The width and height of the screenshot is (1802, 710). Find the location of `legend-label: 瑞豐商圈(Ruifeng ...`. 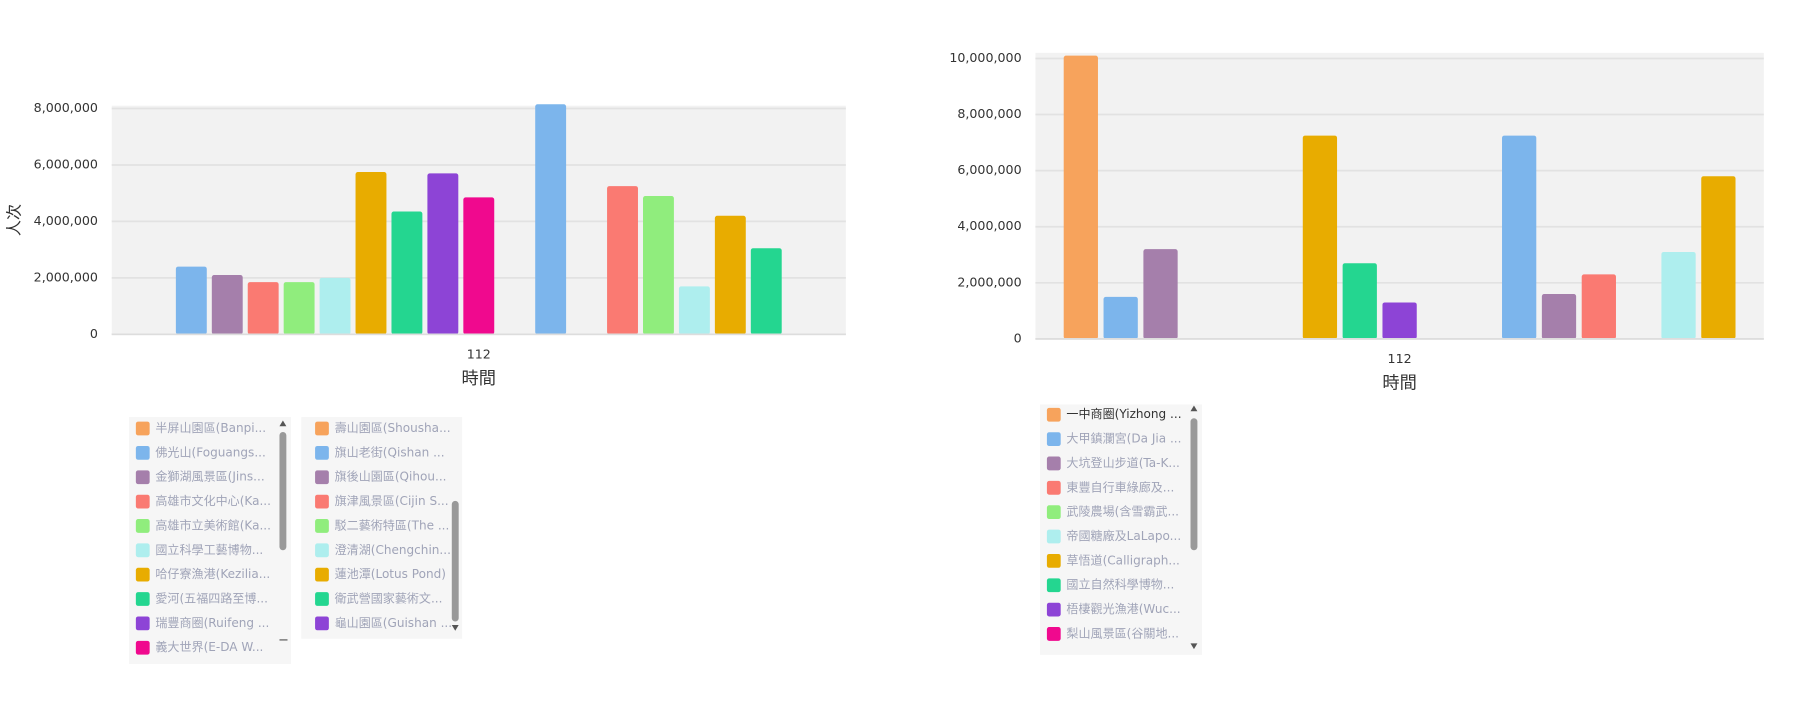

legend-label: 瑞豐商圈(Ruifeng ... is located at coordinates (212, 622).